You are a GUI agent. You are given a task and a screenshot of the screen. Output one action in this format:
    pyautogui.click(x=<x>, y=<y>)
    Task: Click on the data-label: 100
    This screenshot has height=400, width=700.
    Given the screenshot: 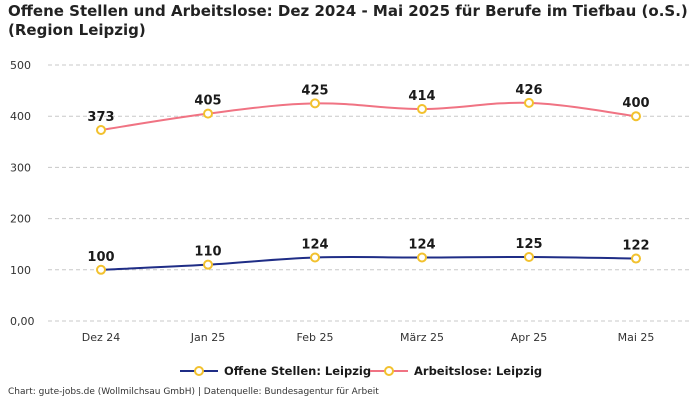 What is the action you would take?
    pyautogui.click(x=100, y=257)
    